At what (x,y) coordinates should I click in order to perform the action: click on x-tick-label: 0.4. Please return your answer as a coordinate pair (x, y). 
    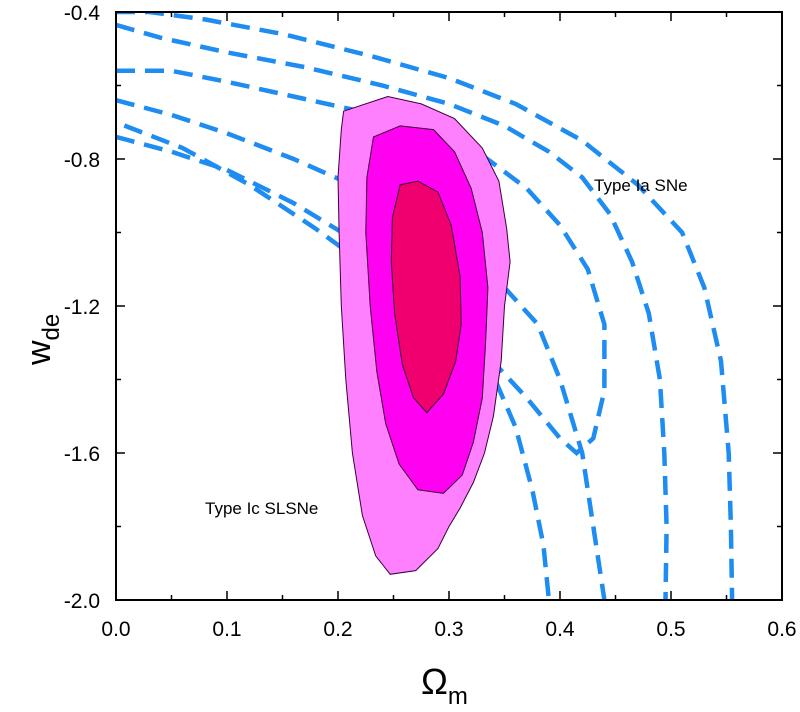
    Looking at the image, I should click on (560, 629).